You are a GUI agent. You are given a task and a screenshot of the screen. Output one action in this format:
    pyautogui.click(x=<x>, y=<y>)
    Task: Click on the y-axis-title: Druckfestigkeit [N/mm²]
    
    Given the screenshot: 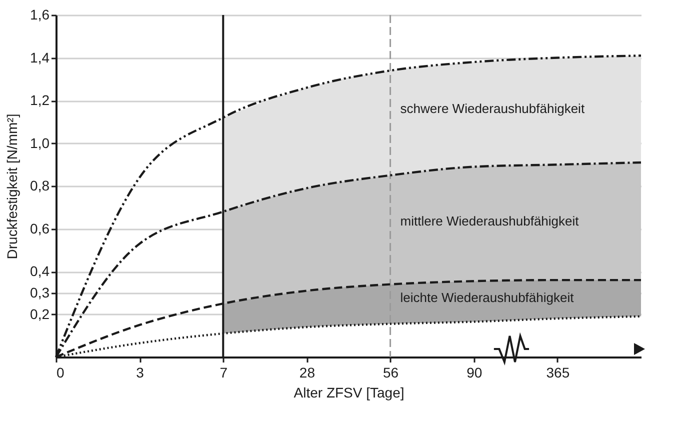 What is the action you would take?
    pyautogui.click(x=12, y=187)
    